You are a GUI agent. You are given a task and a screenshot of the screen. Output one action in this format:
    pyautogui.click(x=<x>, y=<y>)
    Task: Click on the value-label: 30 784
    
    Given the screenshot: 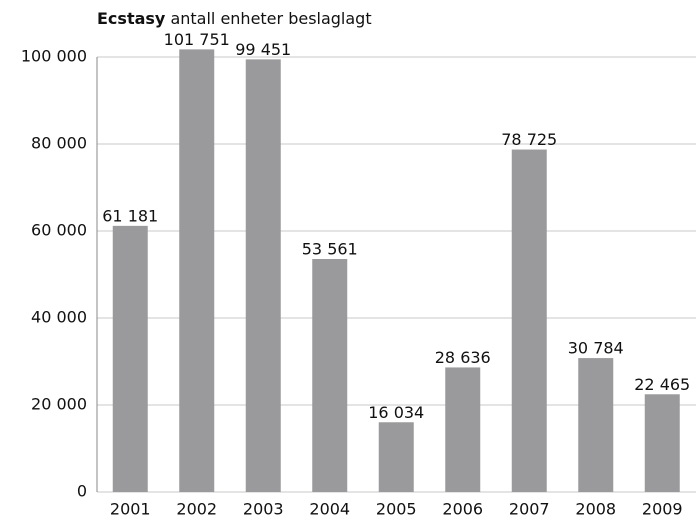 What is the action you would take?
    pyautogui.click(x=596, y=348)
    